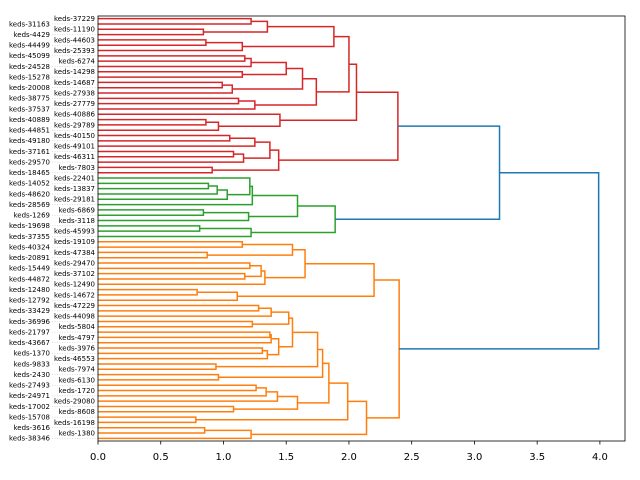  Describe the element at coordinates (74, 295) in the screenshot. I see `leaf-label: keds-14672` at that location.